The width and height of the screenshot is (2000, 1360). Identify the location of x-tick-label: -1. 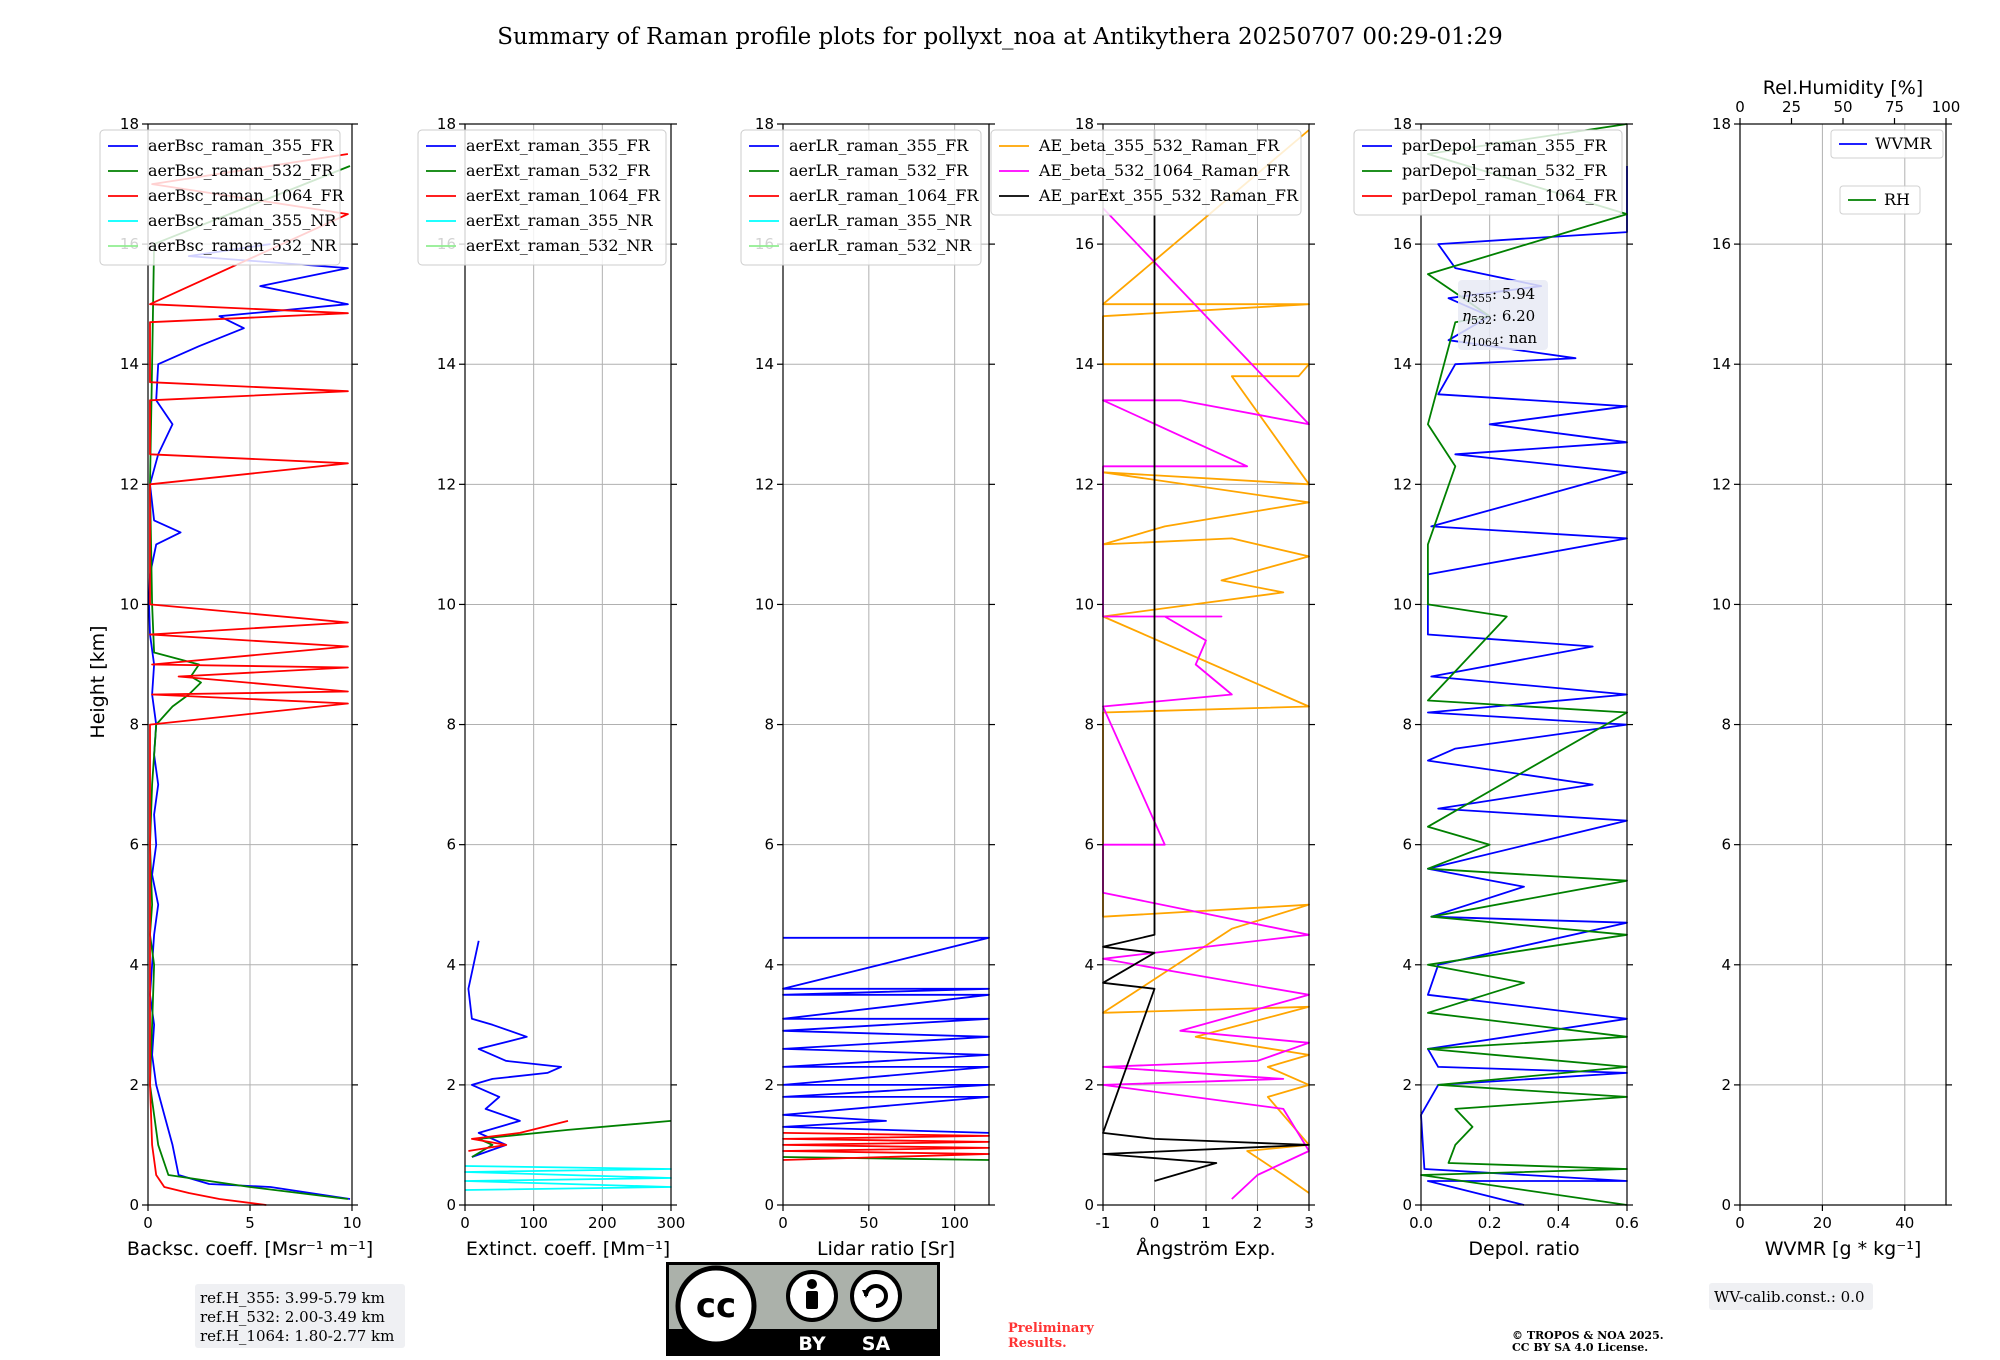
(1103, 1223).